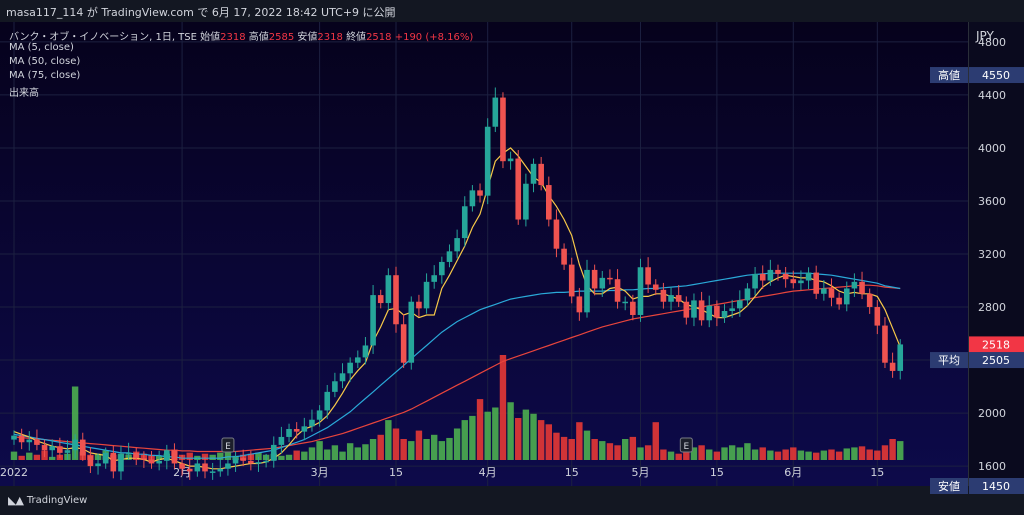 The image size is (1024, 515). I want to click on y-tick-label: 3600, so click(992, 201).